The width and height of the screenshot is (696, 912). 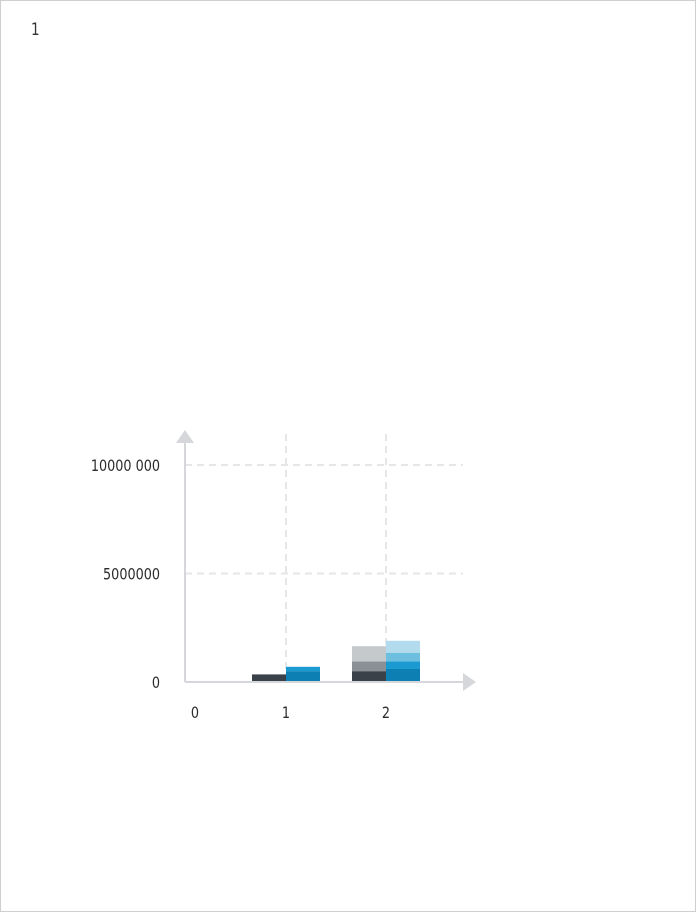 What do you see at coordinates (336, 661) in the screenshot?
I see `bars` at bounding box center [336, 661].